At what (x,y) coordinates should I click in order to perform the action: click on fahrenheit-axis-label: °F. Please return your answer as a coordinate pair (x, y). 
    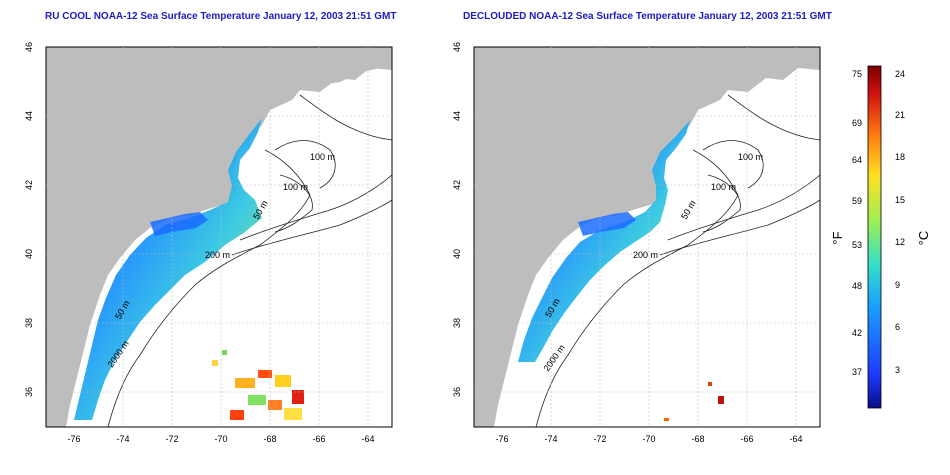
    Looking at the image, I should click on (837, 237).